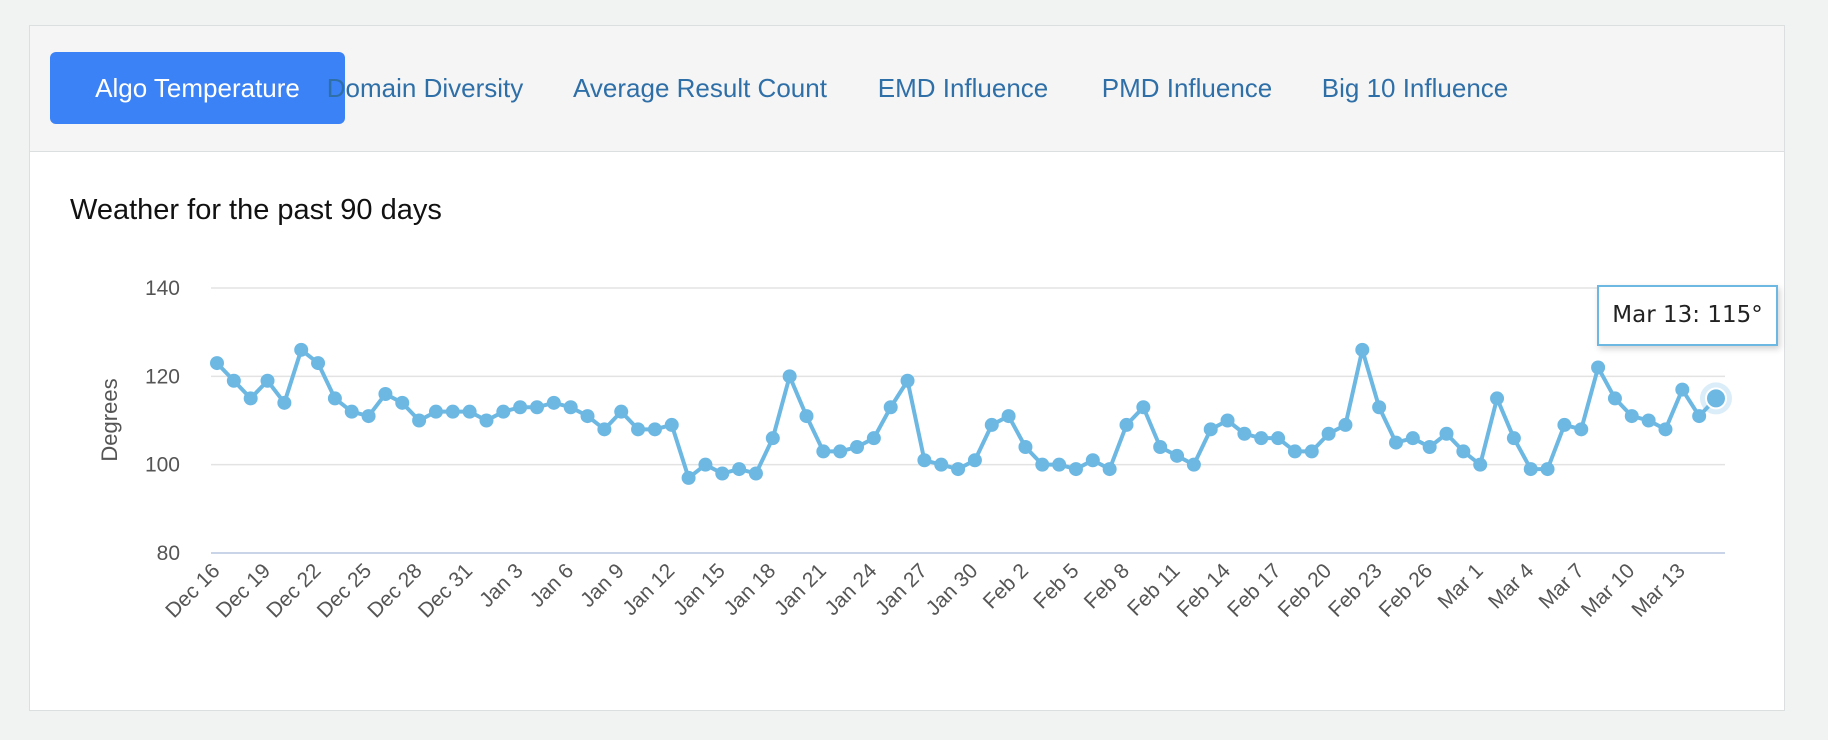  I want to click on x-tick-label: Jan 6, so click(552, 585).